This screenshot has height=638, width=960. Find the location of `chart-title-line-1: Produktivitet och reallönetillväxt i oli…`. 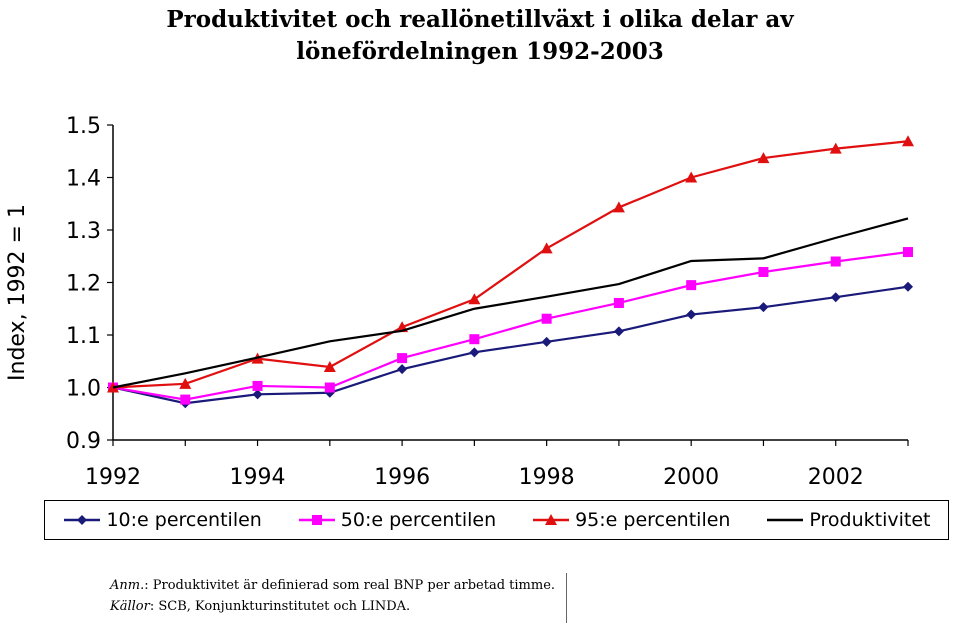

chart-title-line-1: Produktivitet och reallönetillväxt i oli… is located at coordinates (480, 19).